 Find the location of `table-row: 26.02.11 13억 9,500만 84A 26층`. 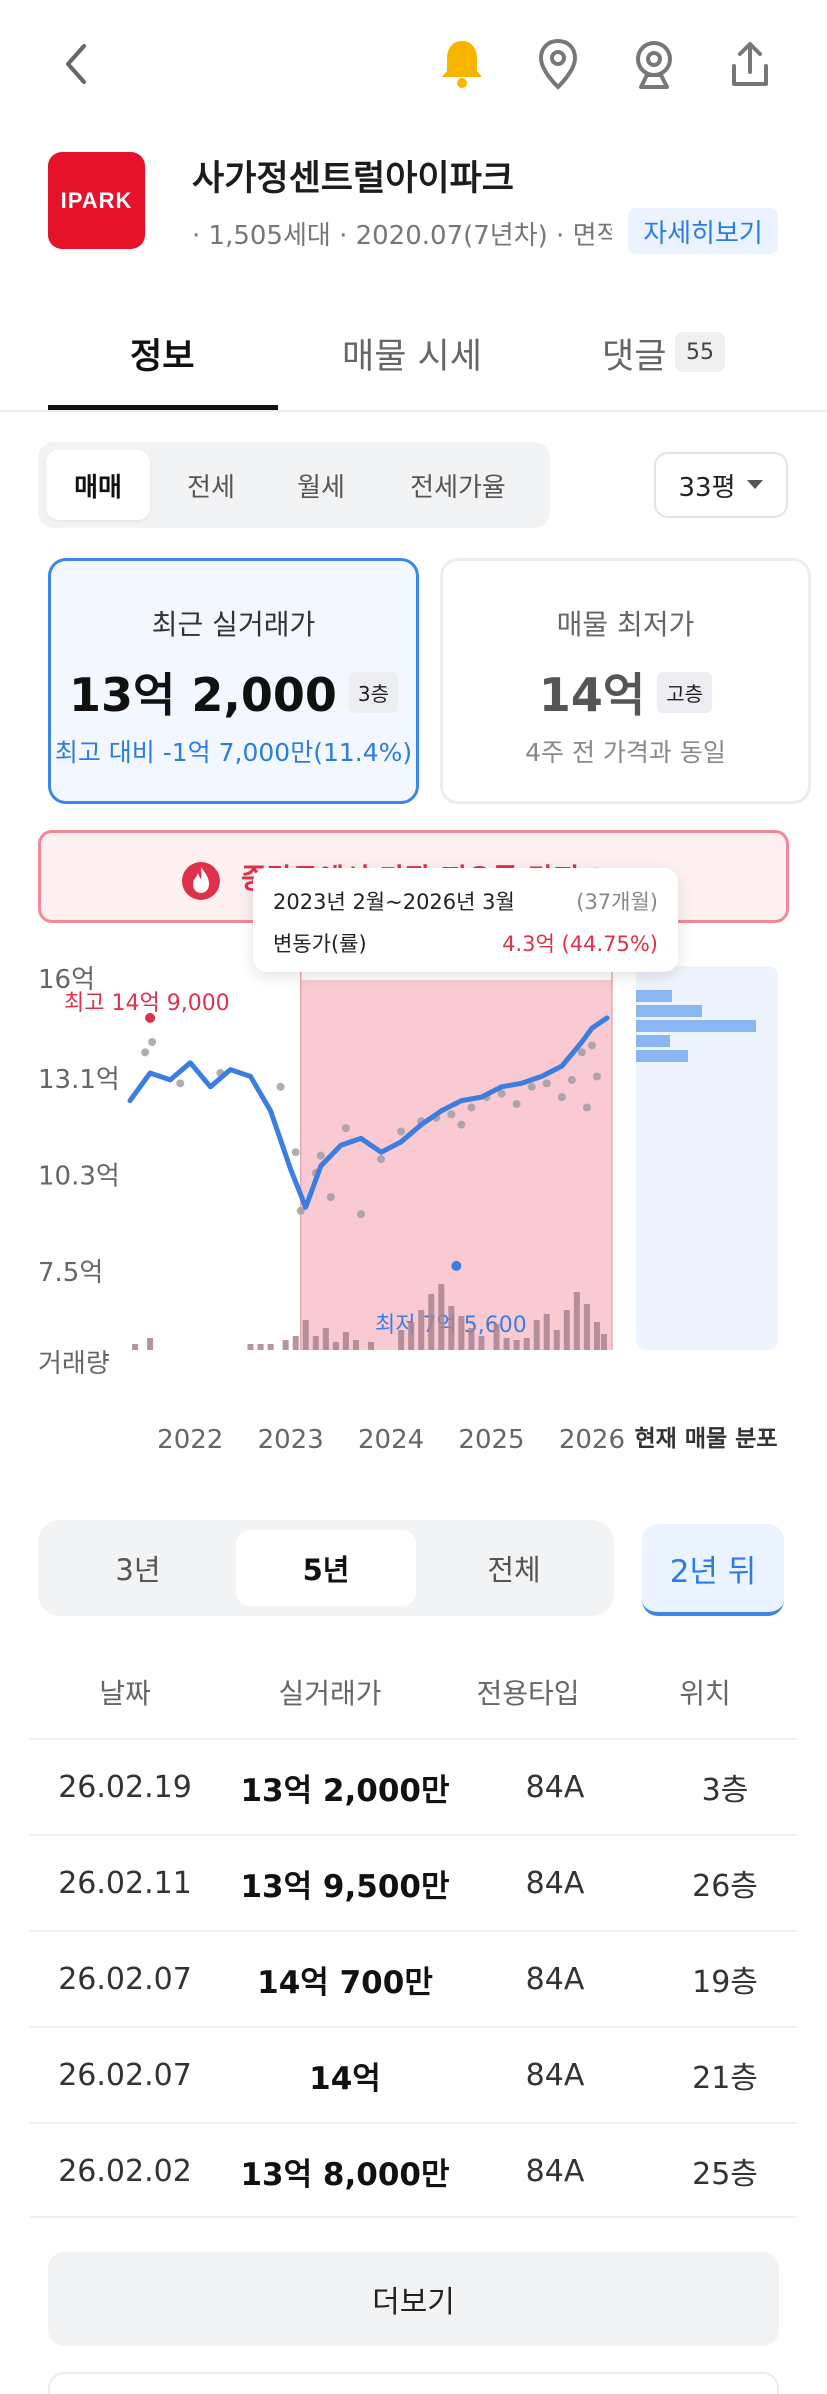

table-row: 26.02.11 13억 9,500만 84A 26층 is located at coordinates (413, 1882).